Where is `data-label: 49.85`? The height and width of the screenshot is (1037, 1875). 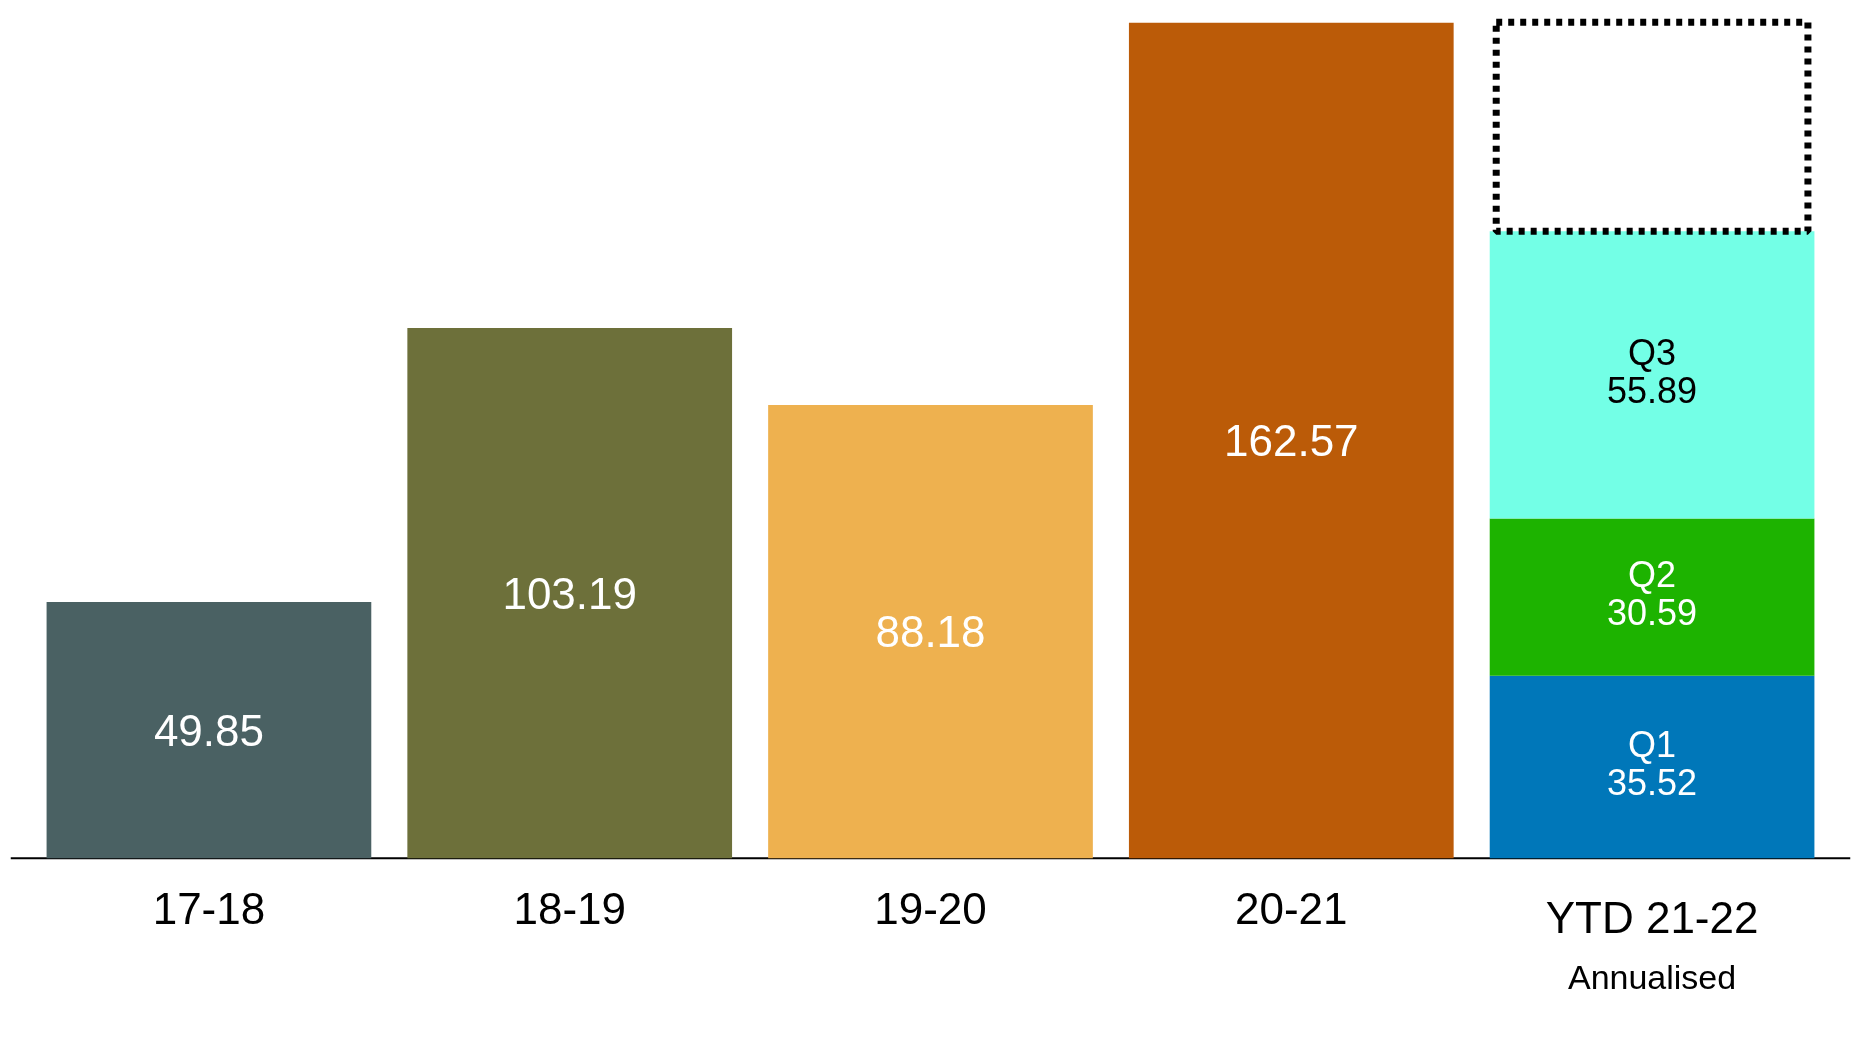
data-label: 49.85 is located at coordinates (208, 730).